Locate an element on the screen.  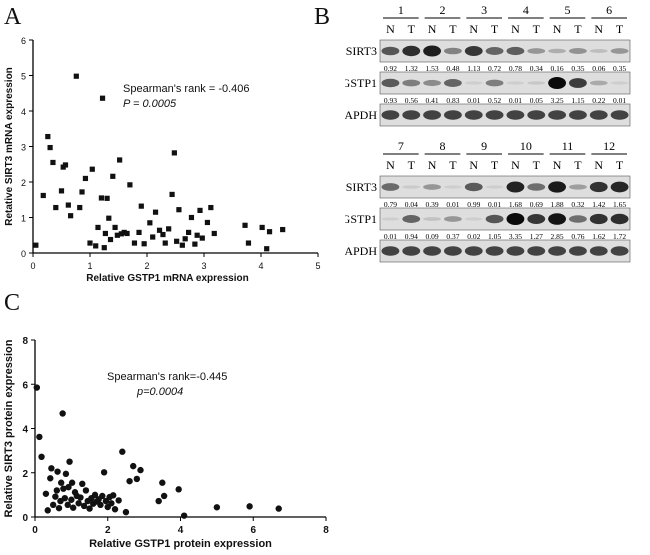
y-tick-label: 1 is located at coordinates (23, 219).